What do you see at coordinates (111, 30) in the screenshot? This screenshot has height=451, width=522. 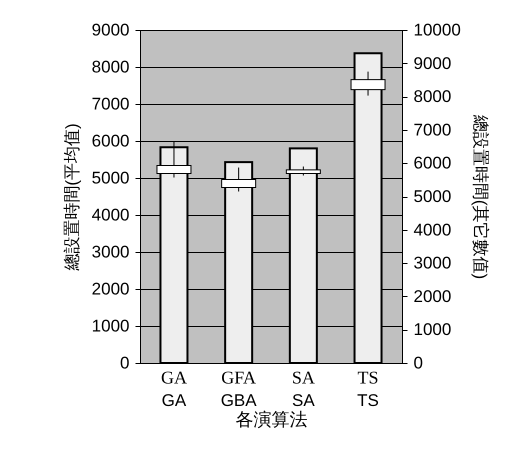 I see `y-tick-label: 9000` at bounding box center [111, 30].